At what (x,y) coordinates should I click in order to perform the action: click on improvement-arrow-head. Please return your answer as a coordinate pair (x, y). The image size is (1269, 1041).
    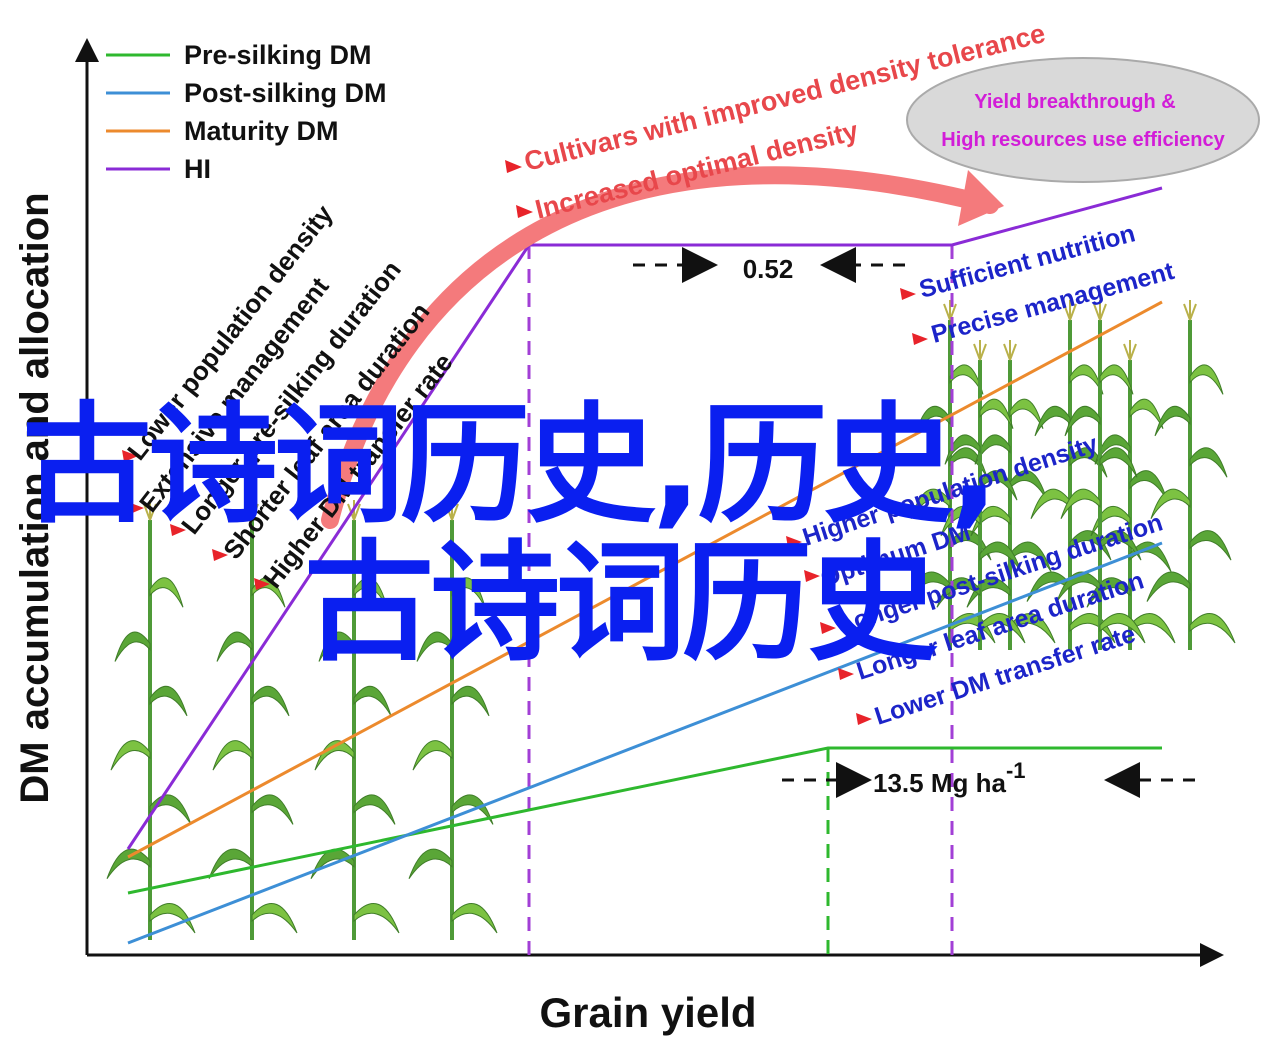
    Looking at the image, I should click on (981, 198).